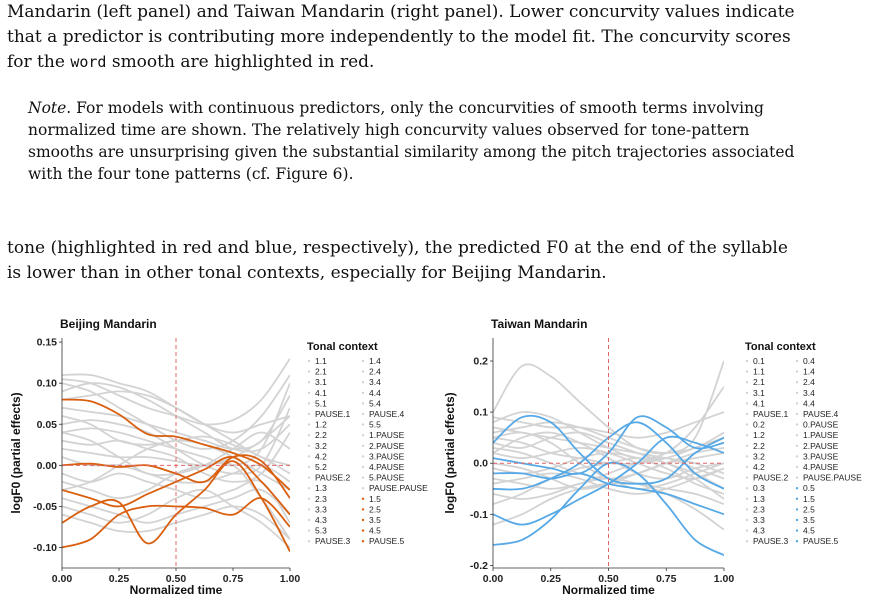 The image size is (887, 603). What do you see at coordinates (809, 382) in the screenshot?
I see `legend-entry: 2.4` at bounding box center [809, 382].